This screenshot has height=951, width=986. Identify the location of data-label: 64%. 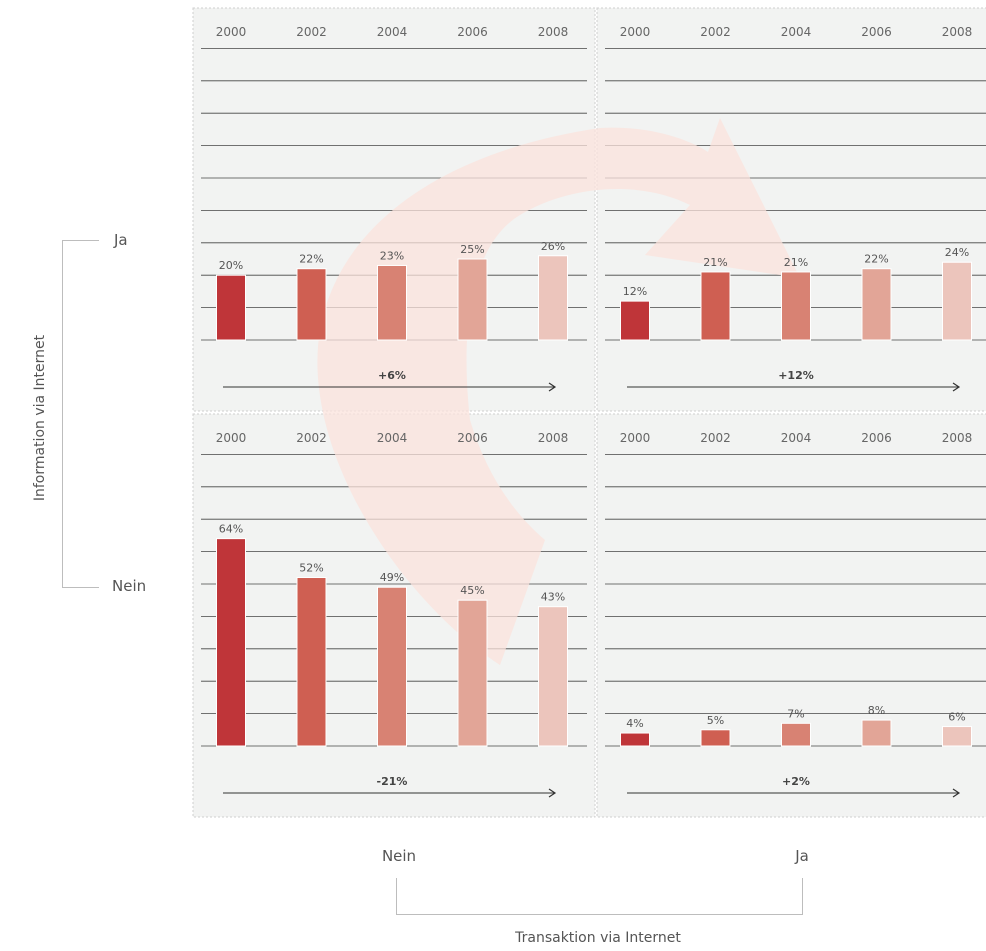
(231, 529).